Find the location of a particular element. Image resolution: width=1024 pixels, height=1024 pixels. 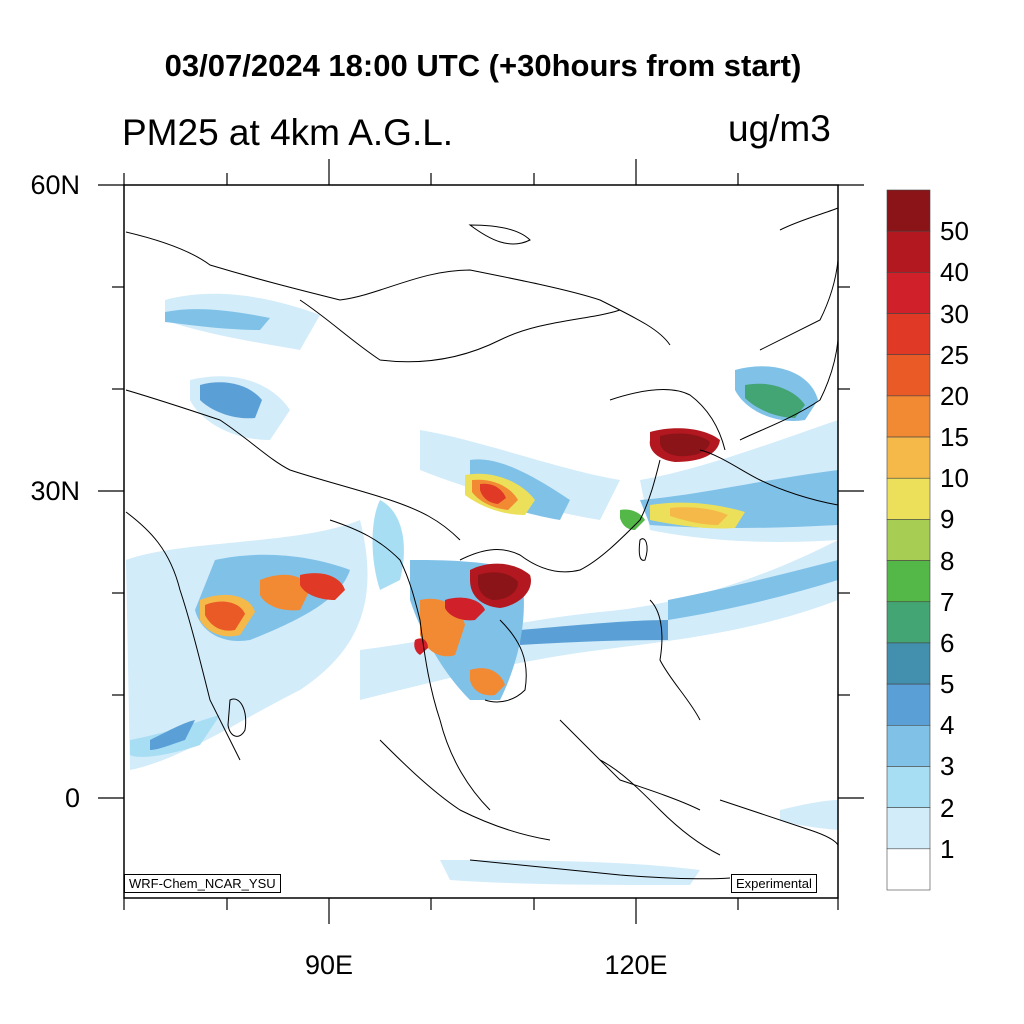

lon-label-120e: 120E is located at coordinates (636, 965).